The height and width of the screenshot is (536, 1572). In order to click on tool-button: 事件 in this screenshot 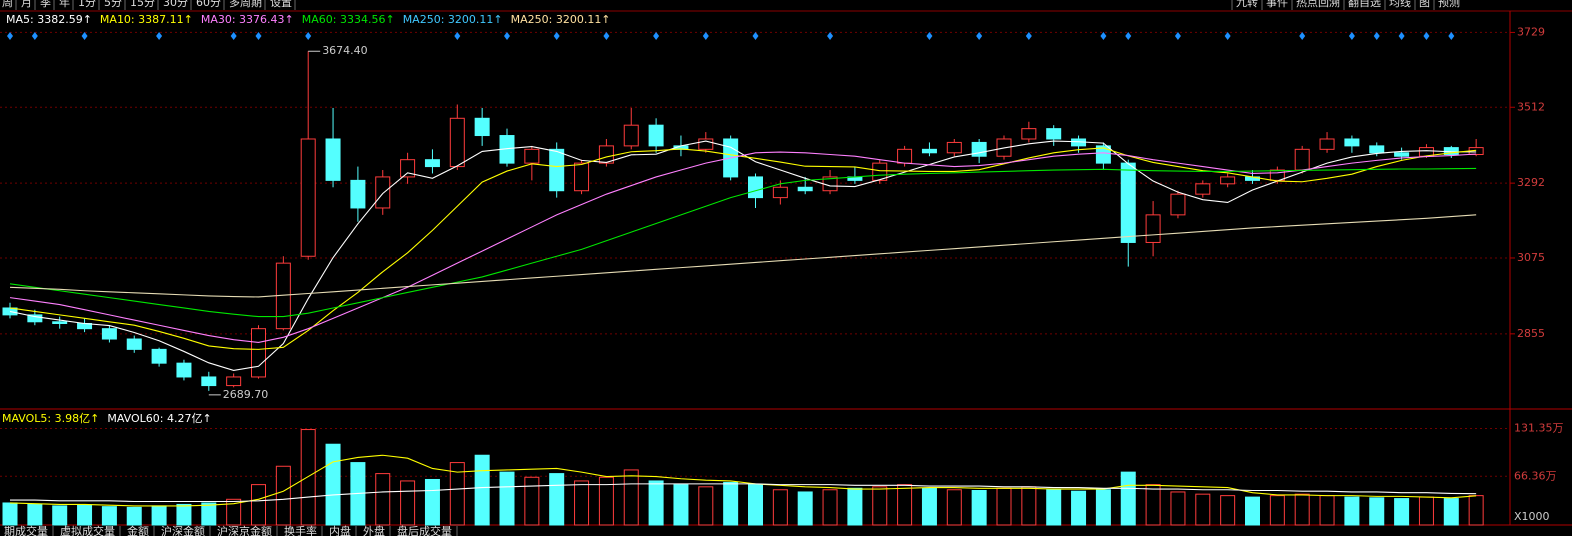, I will do `click(1277, 4)`.